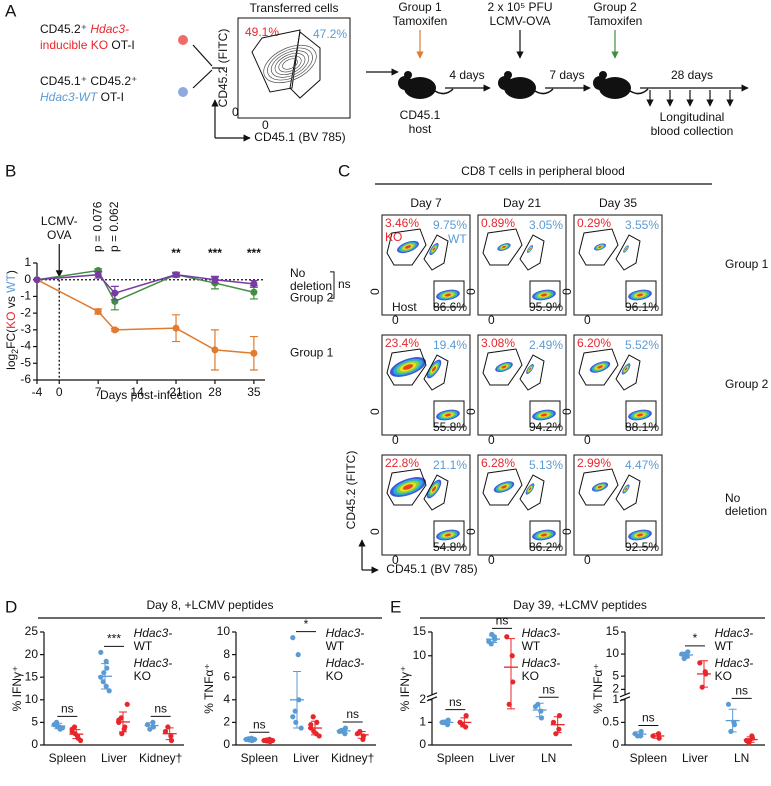 The image size is (771, 786). I want to click on significance: **, so click(176, 253).